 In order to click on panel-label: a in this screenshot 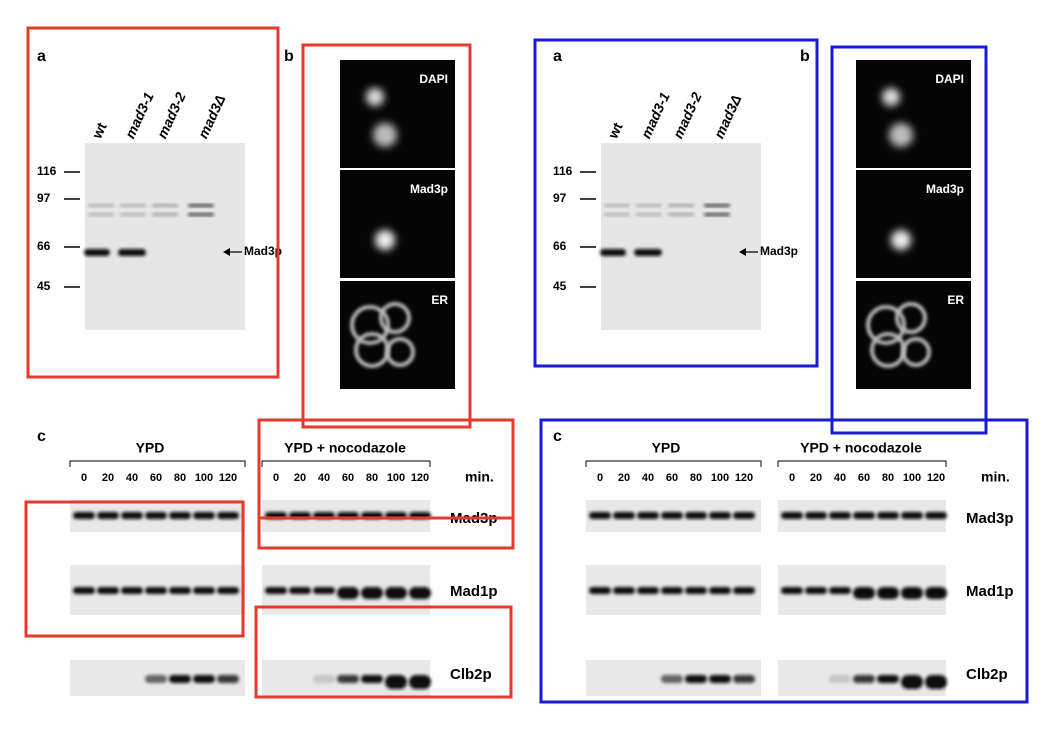, I will do `click(41, 56)`.